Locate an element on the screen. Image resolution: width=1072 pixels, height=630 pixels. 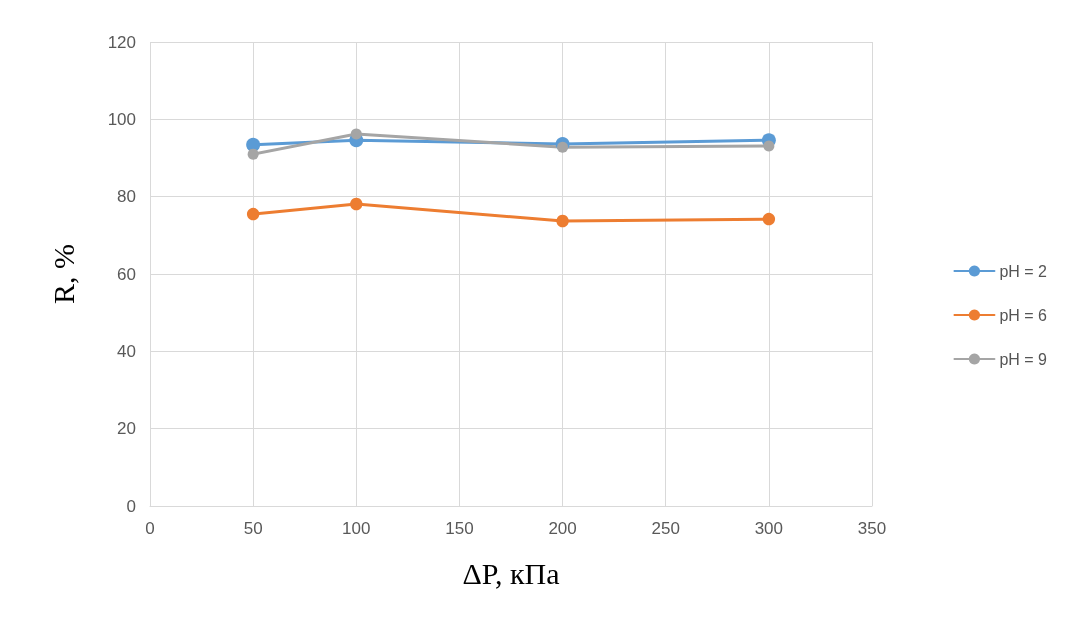
legend-label: pH = 6 is located at coordinates (1023, 315).